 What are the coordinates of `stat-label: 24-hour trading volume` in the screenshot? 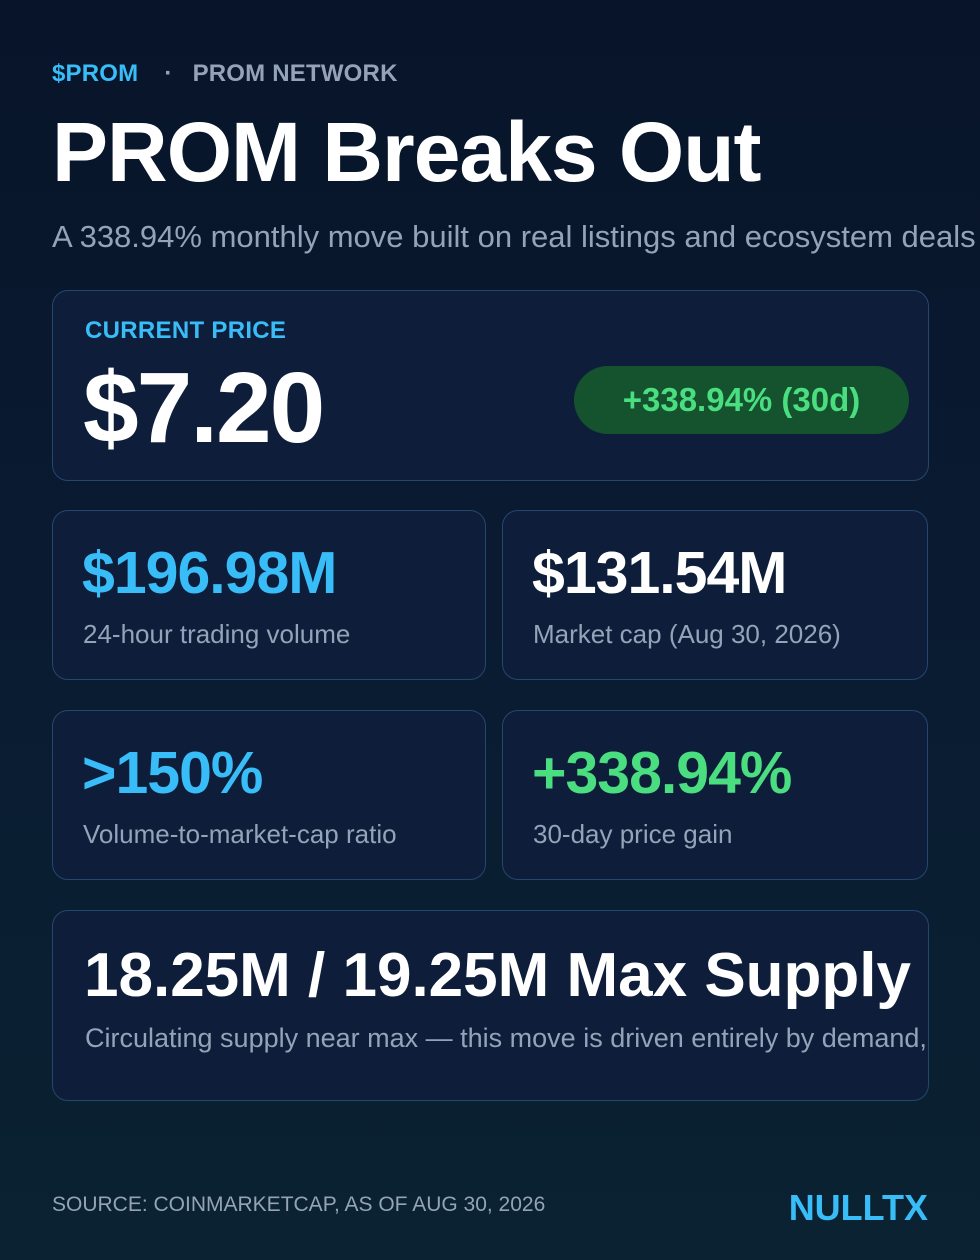 It's located at (217, 634).